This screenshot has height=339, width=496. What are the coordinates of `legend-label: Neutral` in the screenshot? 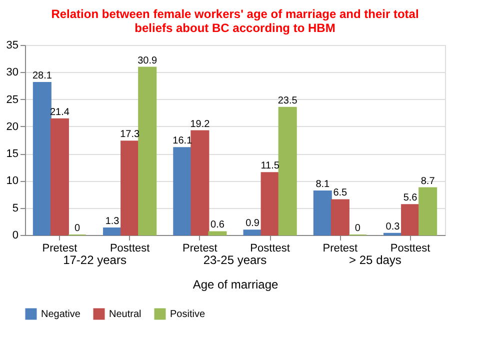 It's located at (125, 314).